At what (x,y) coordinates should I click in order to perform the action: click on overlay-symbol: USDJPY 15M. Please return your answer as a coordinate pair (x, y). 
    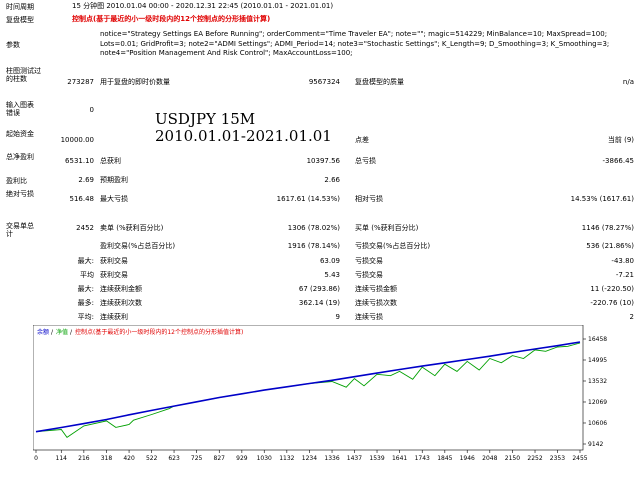
    Looking at the image, I should click on (205, 119).